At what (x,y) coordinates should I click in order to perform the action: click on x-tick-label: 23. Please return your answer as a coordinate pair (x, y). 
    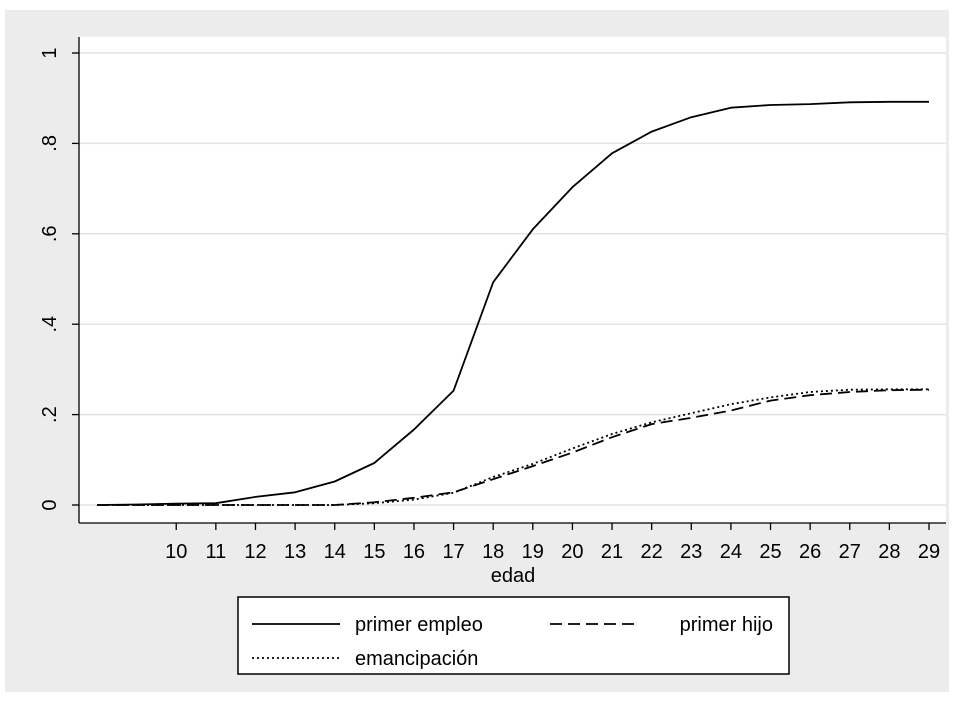
    Looking at the image, I should click on (691, 552).